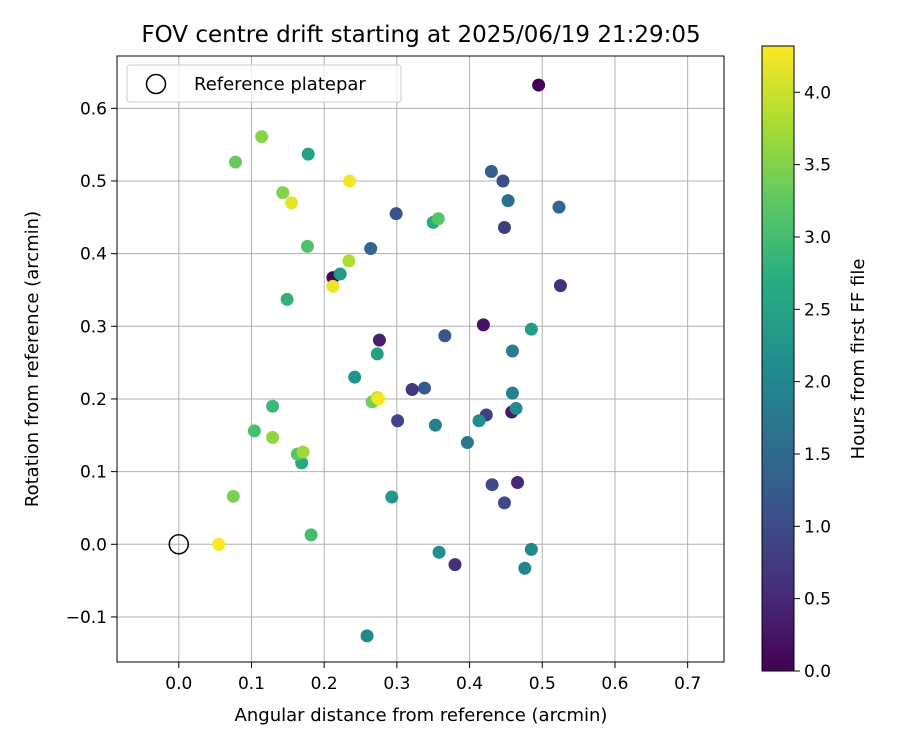  I want to click on y-tick-label: −0.1, so click(86, 618).